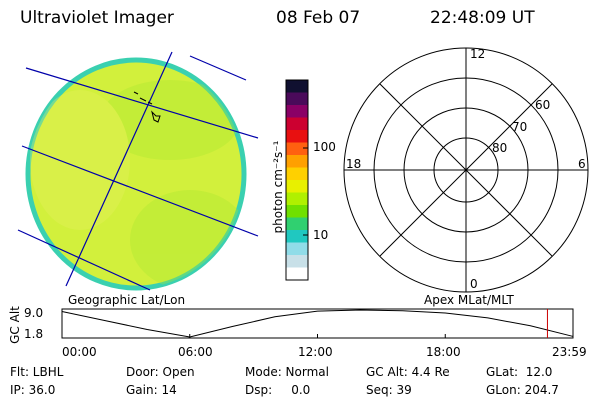 The height and width of the screenshot is (400, 600). What do you see at coordinates (478, 54) in the screenshot?
I see `mlt-label-12: 12` at bounding box center [478, 54].